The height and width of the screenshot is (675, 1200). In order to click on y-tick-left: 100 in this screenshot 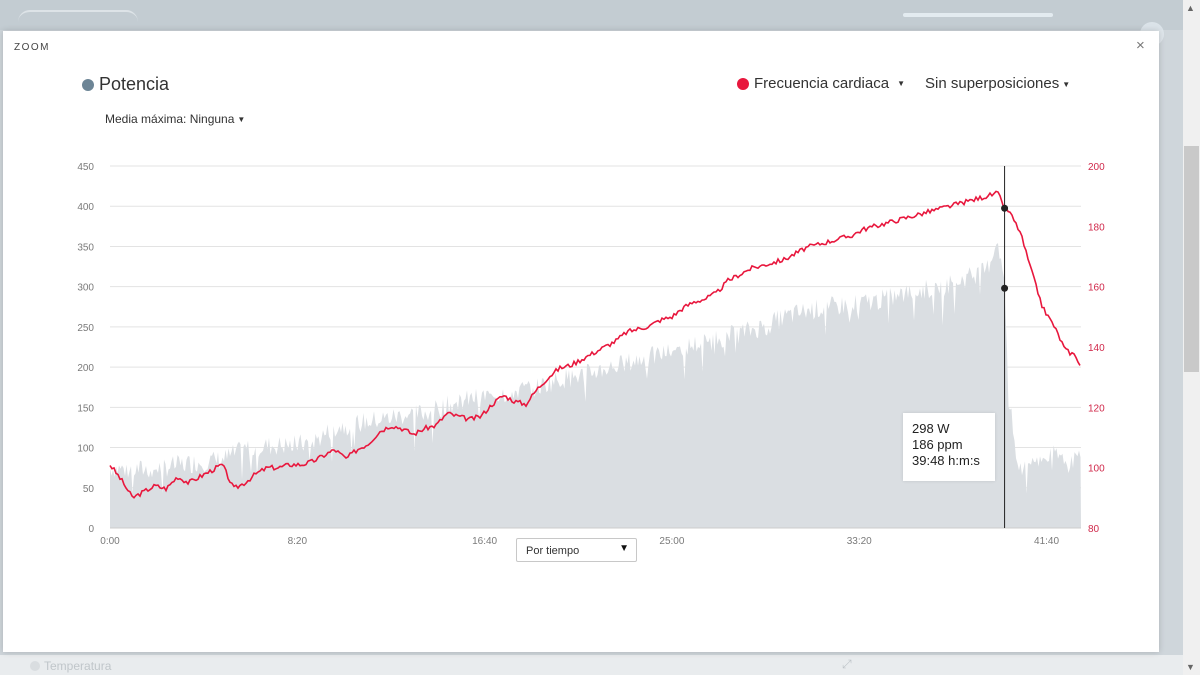, I will do `click(85, 449)`.